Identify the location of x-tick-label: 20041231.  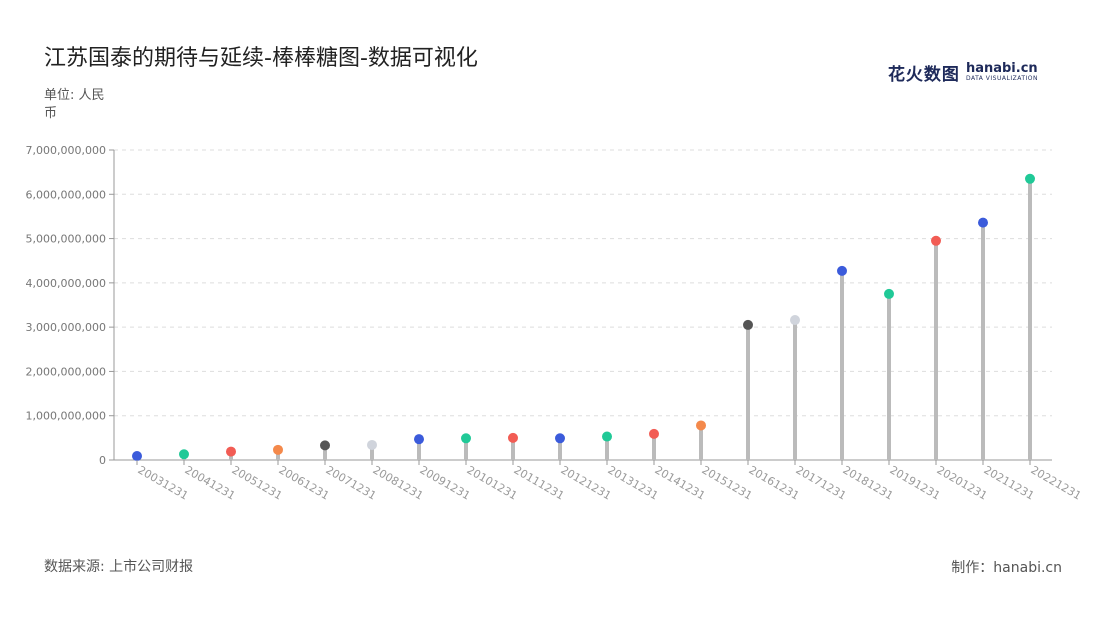
(210, 482).